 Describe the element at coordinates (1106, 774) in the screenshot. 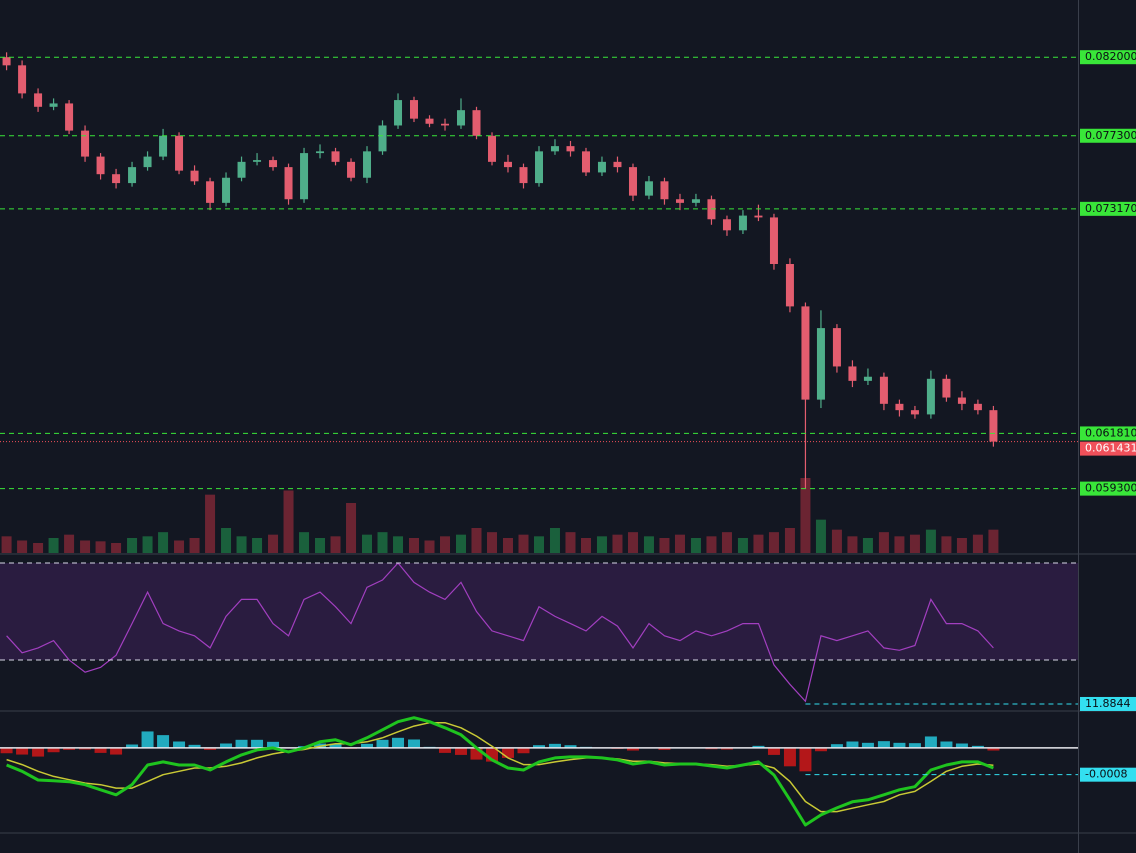

I see `marker-label: -0.0008` at that location.